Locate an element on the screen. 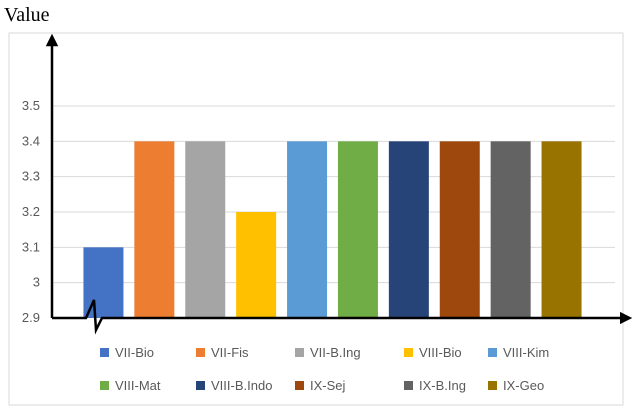 This screenshot has width=632, height=411. legend-label: VIII-B.Indo is located at coordinates (241, 385).